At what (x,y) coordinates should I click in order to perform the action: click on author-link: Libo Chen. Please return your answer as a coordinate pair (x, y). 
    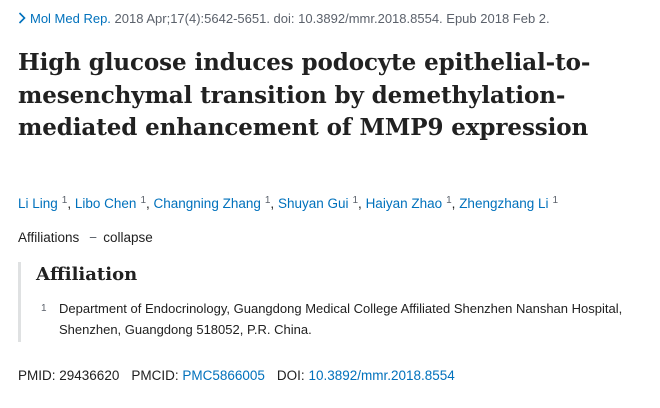
    Looking at the image, I should click on (105, 203).